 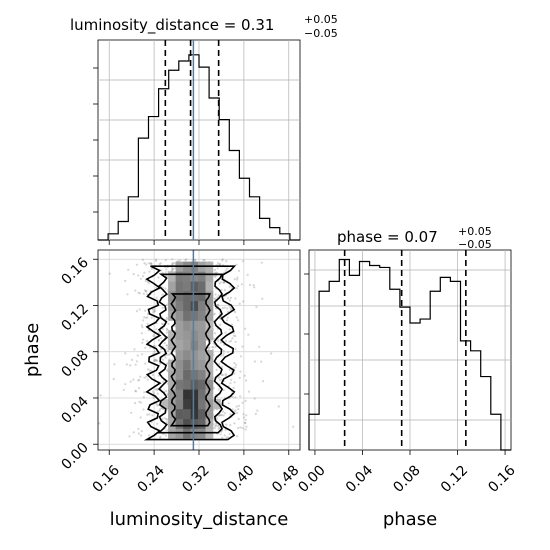 I want to click on 2d-density-bins, so click(x=190, y=350).